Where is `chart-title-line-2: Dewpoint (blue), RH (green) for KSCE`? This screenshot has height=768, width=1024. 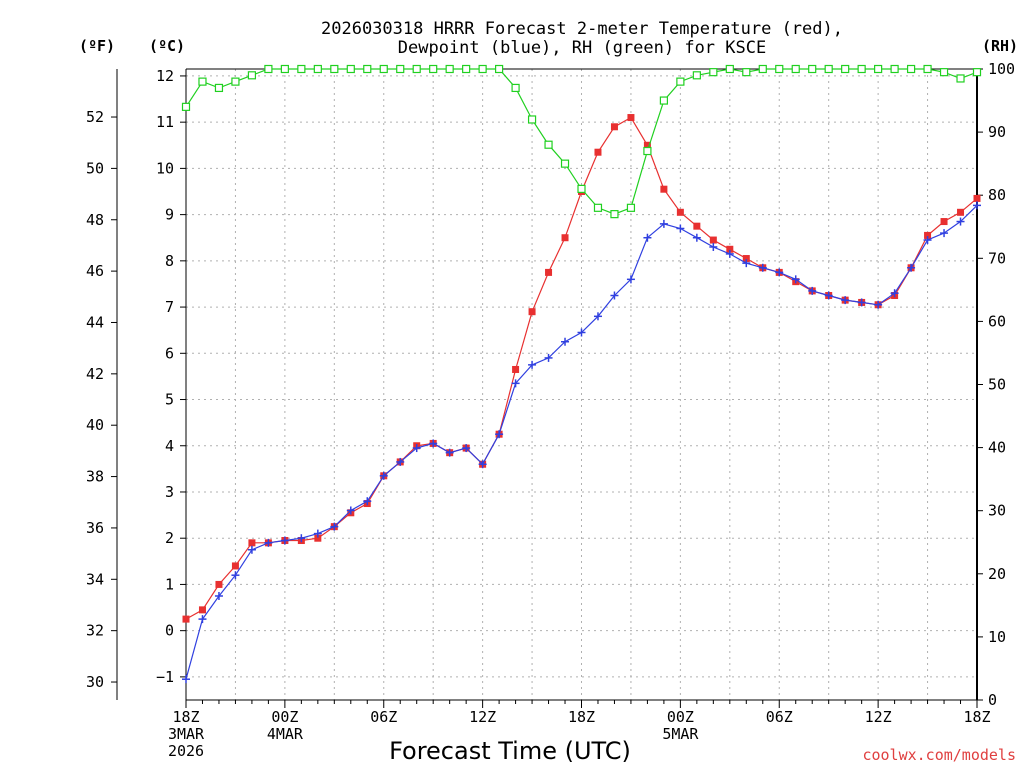 chart-title-line-2: Dewpoint (blue), RH (green) for KSCE is located at coordinates (582, 48).